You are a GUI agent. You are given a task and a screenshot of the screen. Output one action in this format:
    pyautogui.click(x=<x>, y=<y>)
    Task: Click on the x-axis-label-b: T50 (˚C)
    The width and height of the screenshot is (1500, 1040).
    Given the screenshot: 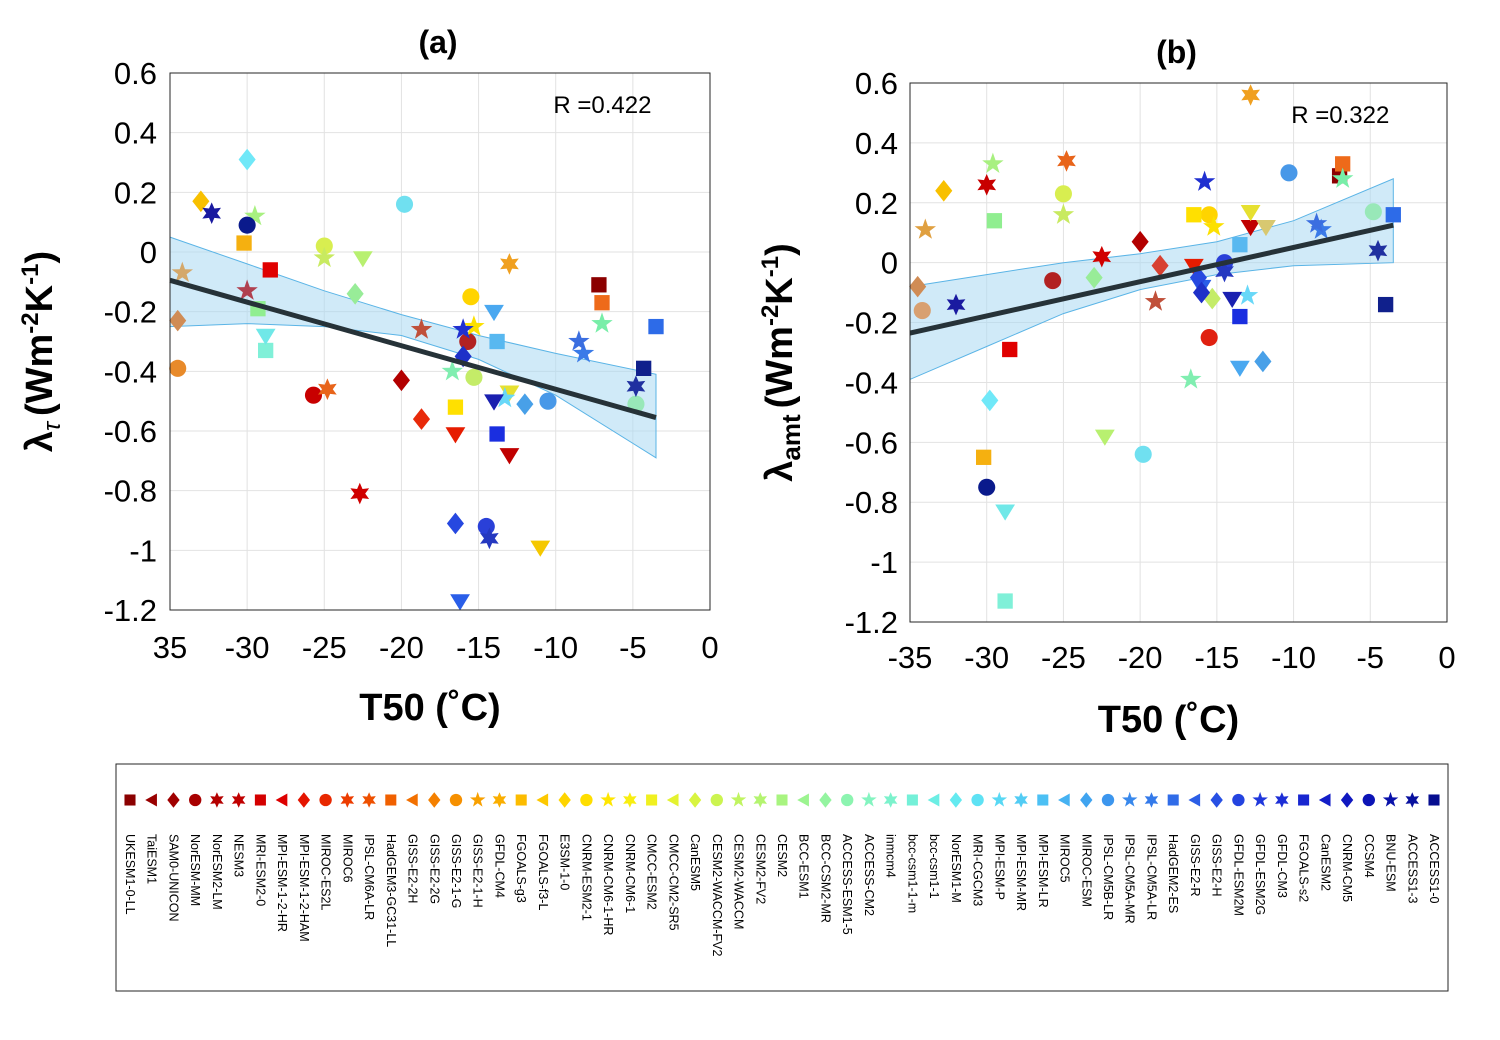 What is the action you would take?
    pyautogui.click(x=1168, y=720)
    